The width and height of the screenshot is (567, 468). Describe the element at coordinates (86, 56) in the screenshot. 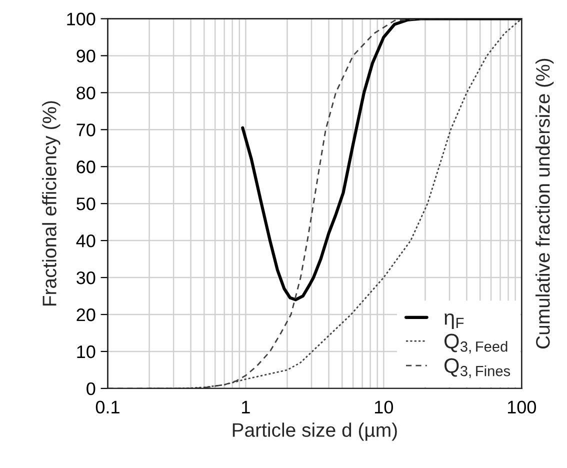

I see `y-tick-label: 90` at that location.